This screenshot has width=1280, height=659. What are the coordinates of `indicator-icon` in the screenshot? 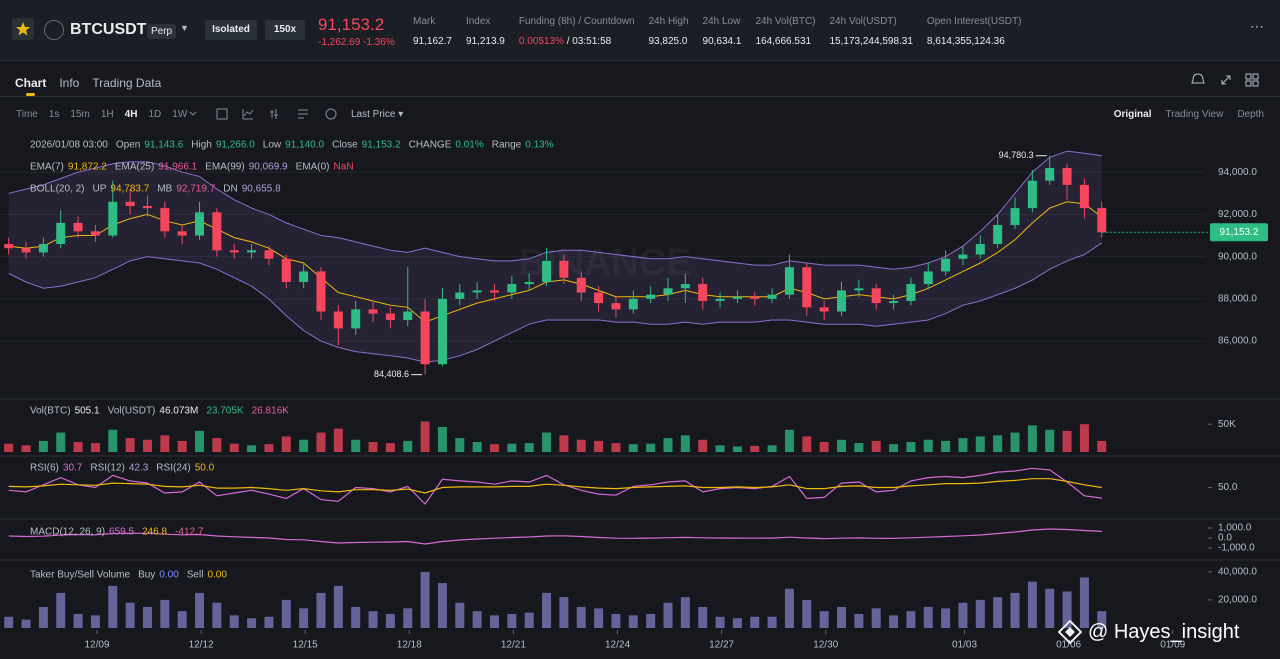 It's located at (248, 114).